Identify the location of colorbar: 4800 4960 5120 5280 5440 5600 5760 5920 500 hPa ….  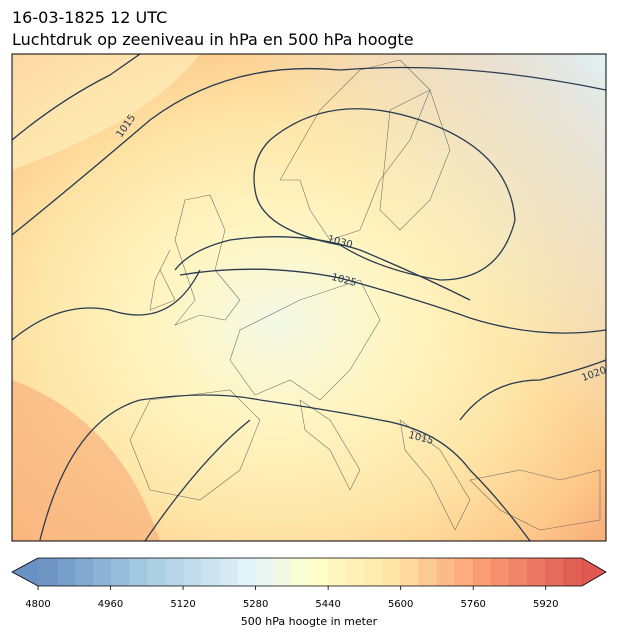
(309, 592).